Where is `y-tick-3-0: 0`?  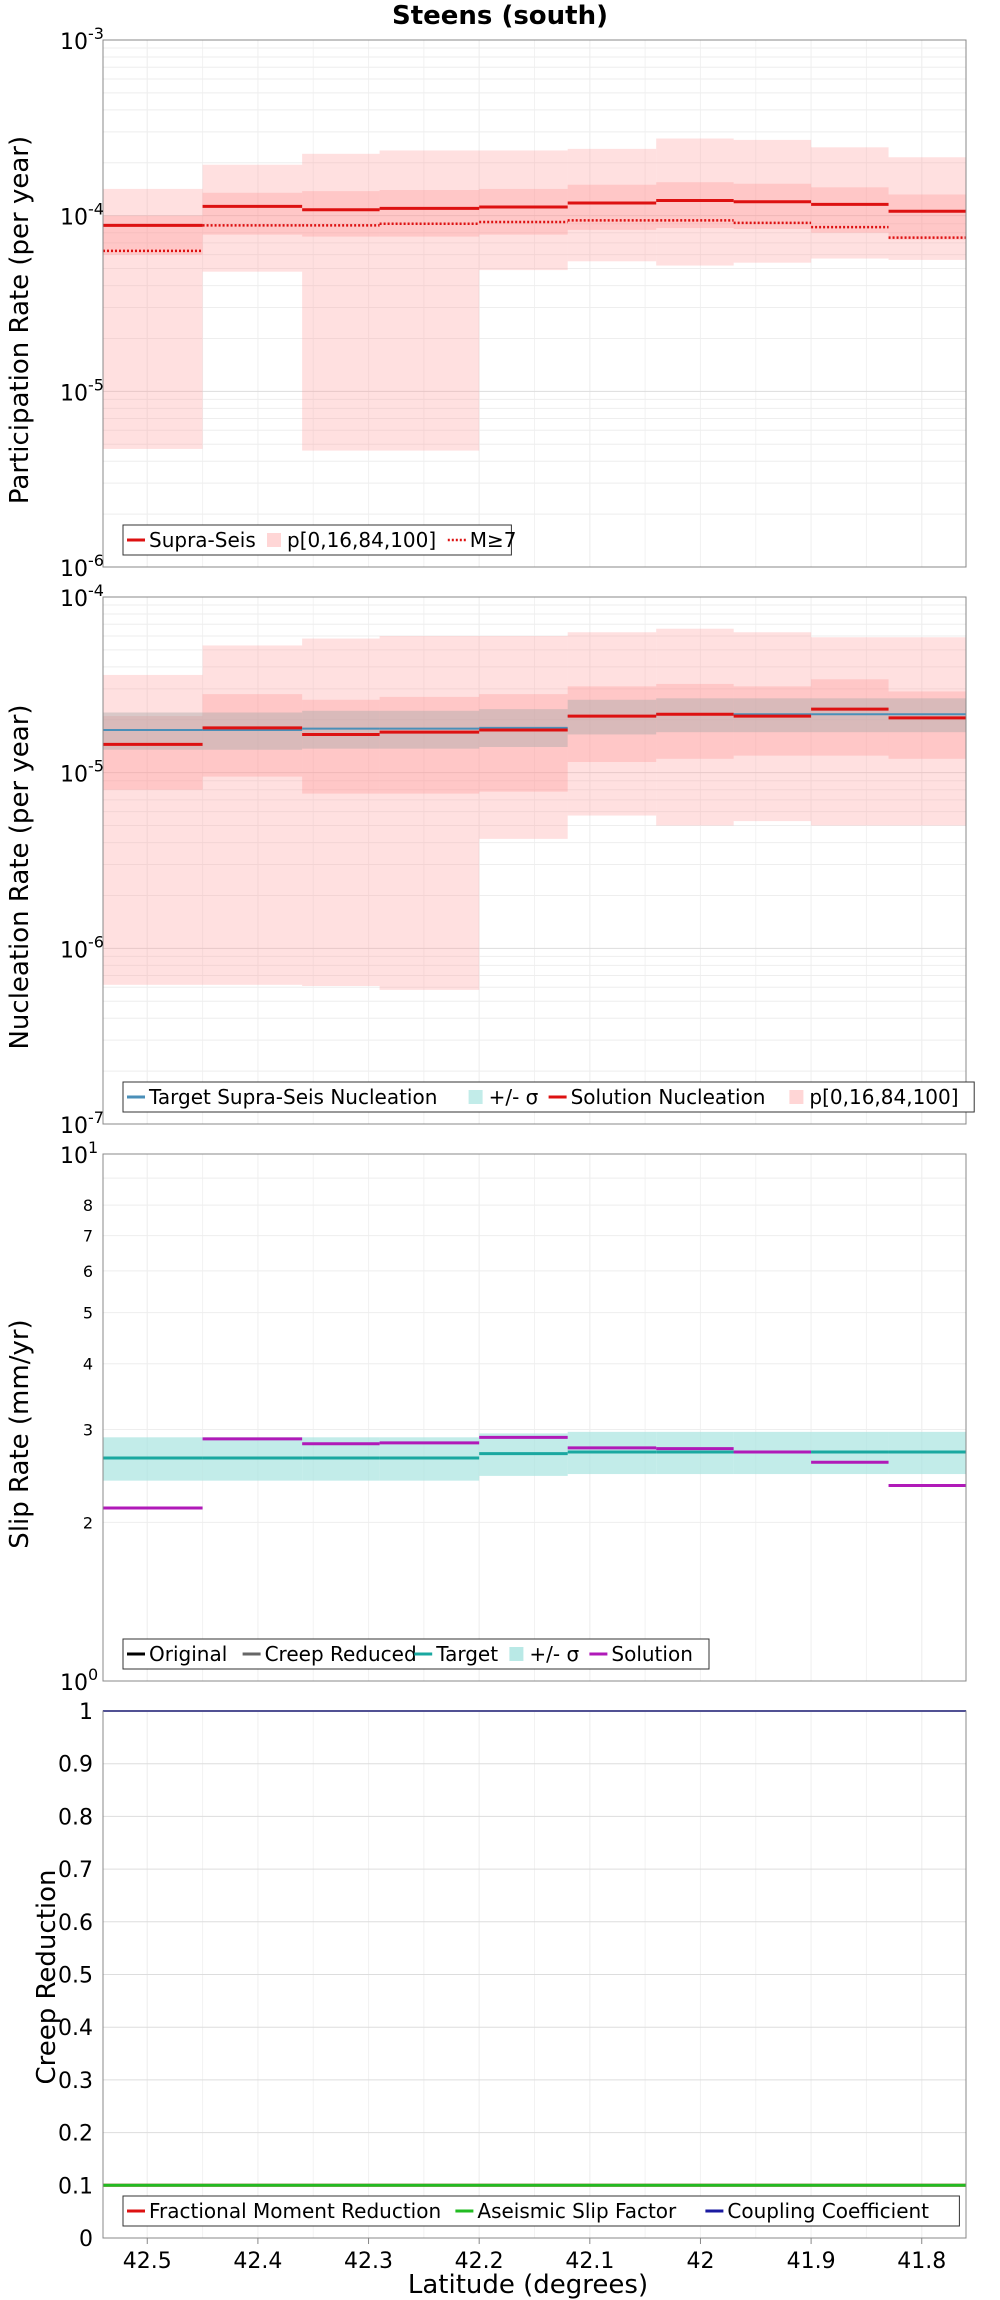 y-tick-3-0: 0 is located at coordinates (86, 2239).